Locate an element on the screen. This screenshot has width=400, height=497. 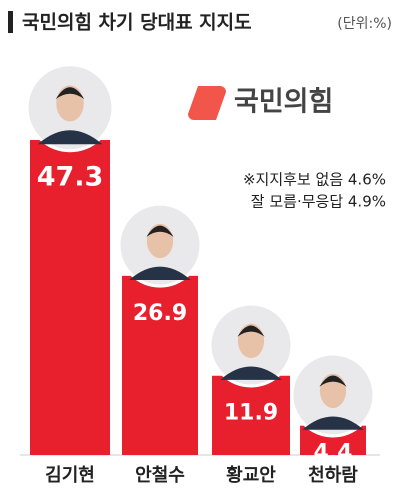
x-tick-label: 황교안 is located at coordinates (251, 475).